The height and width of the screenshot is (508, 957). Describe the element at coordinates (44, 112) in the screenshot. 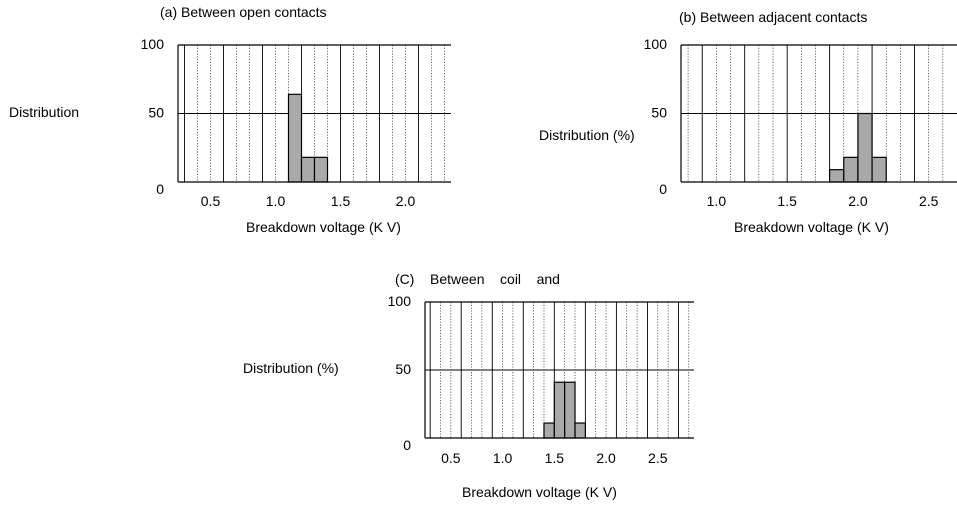

I see `y-axis-label: Distribution` at that location.